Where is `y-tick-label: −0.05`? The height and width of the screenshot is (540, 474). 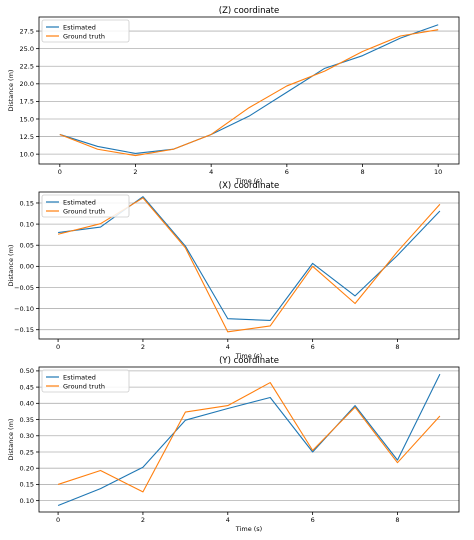
y-tick-label: −0.05 is located at coordinates (24, 288).